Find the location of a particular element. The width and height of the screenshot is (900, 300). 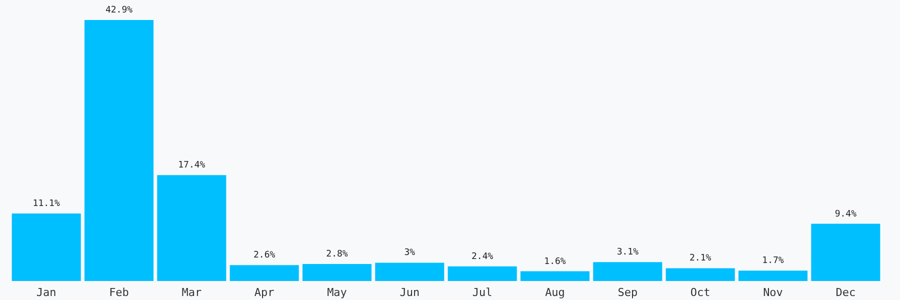

data-label: 2.6% is located at coordinates (264, 255).